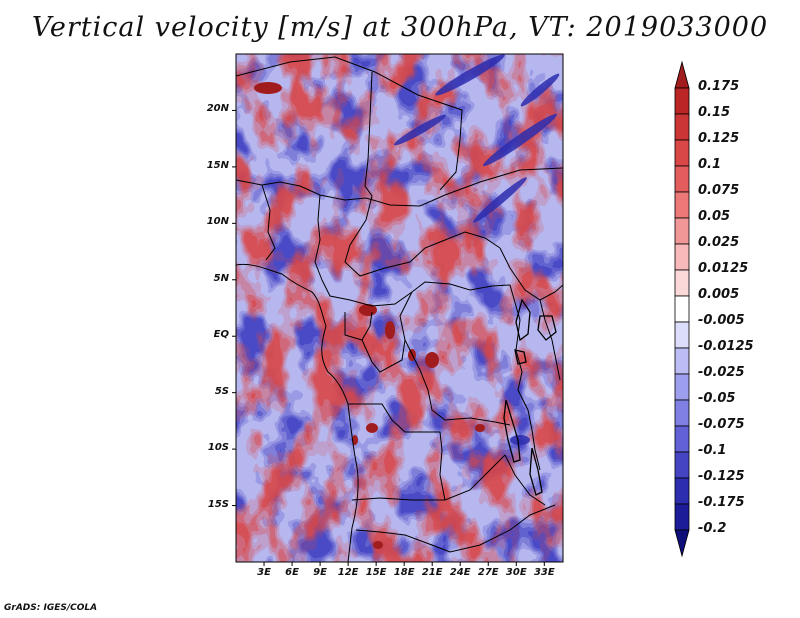  I want to click on colorbar-label: -0.025, so click(721, 372).